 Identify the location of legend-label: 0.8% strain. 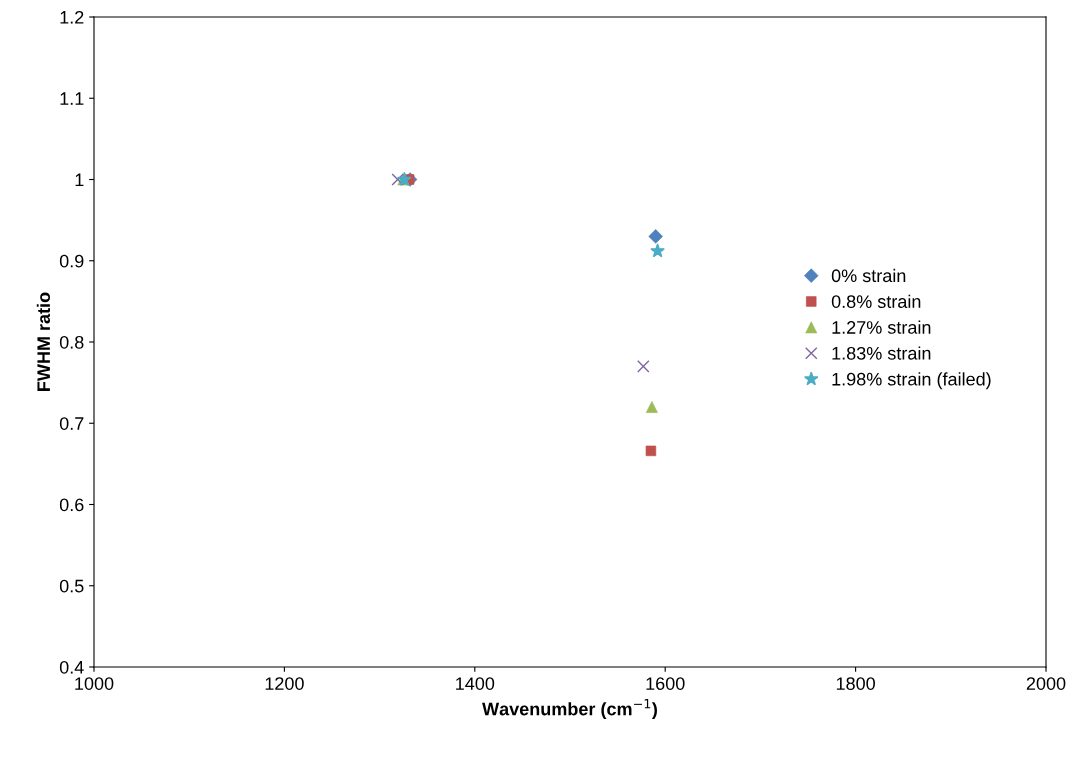
(876, 301).